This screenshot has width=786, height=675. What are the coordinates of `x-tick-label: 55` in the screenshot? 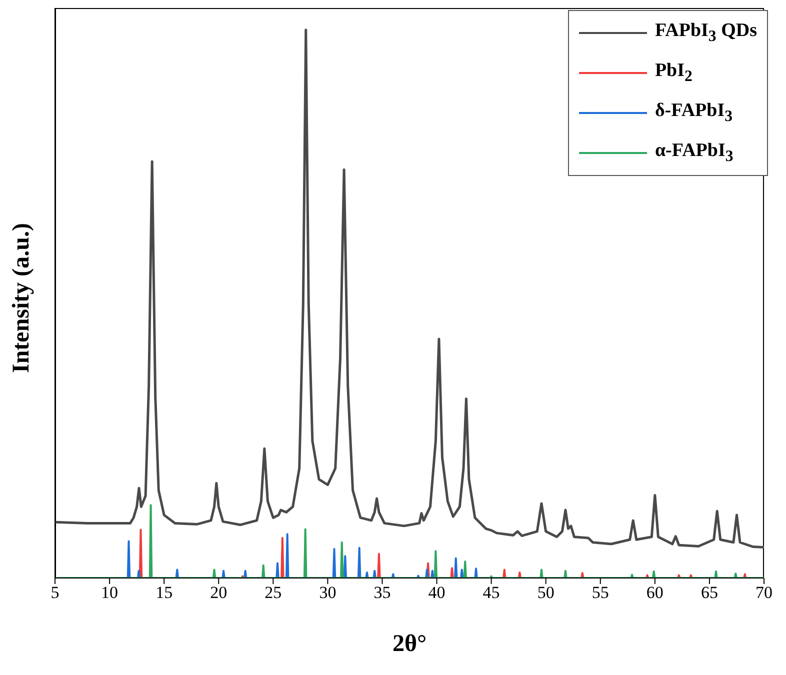 It's located at (600, 592).